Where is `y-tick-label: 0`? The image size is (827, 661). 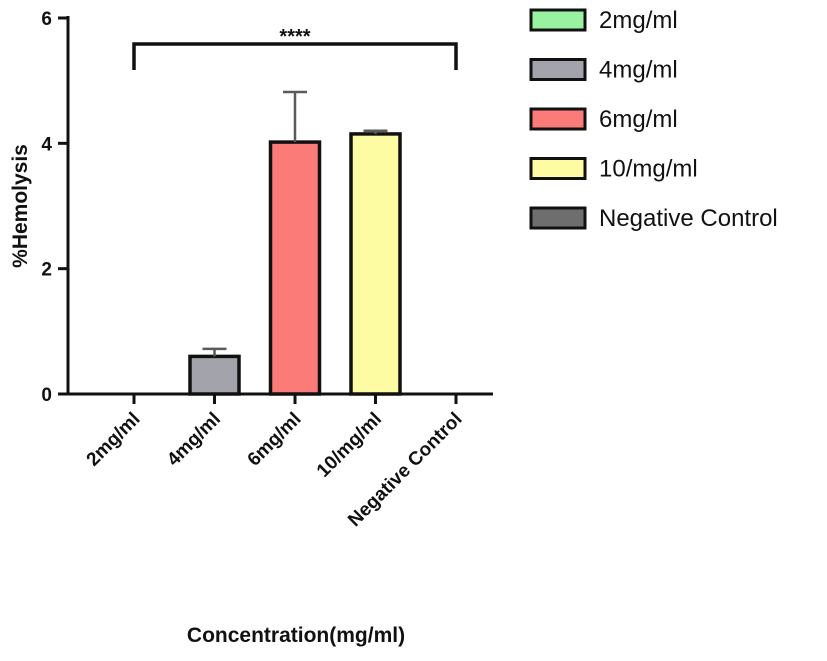
y-tick-label: 0 is located at coordinates (46, 395).